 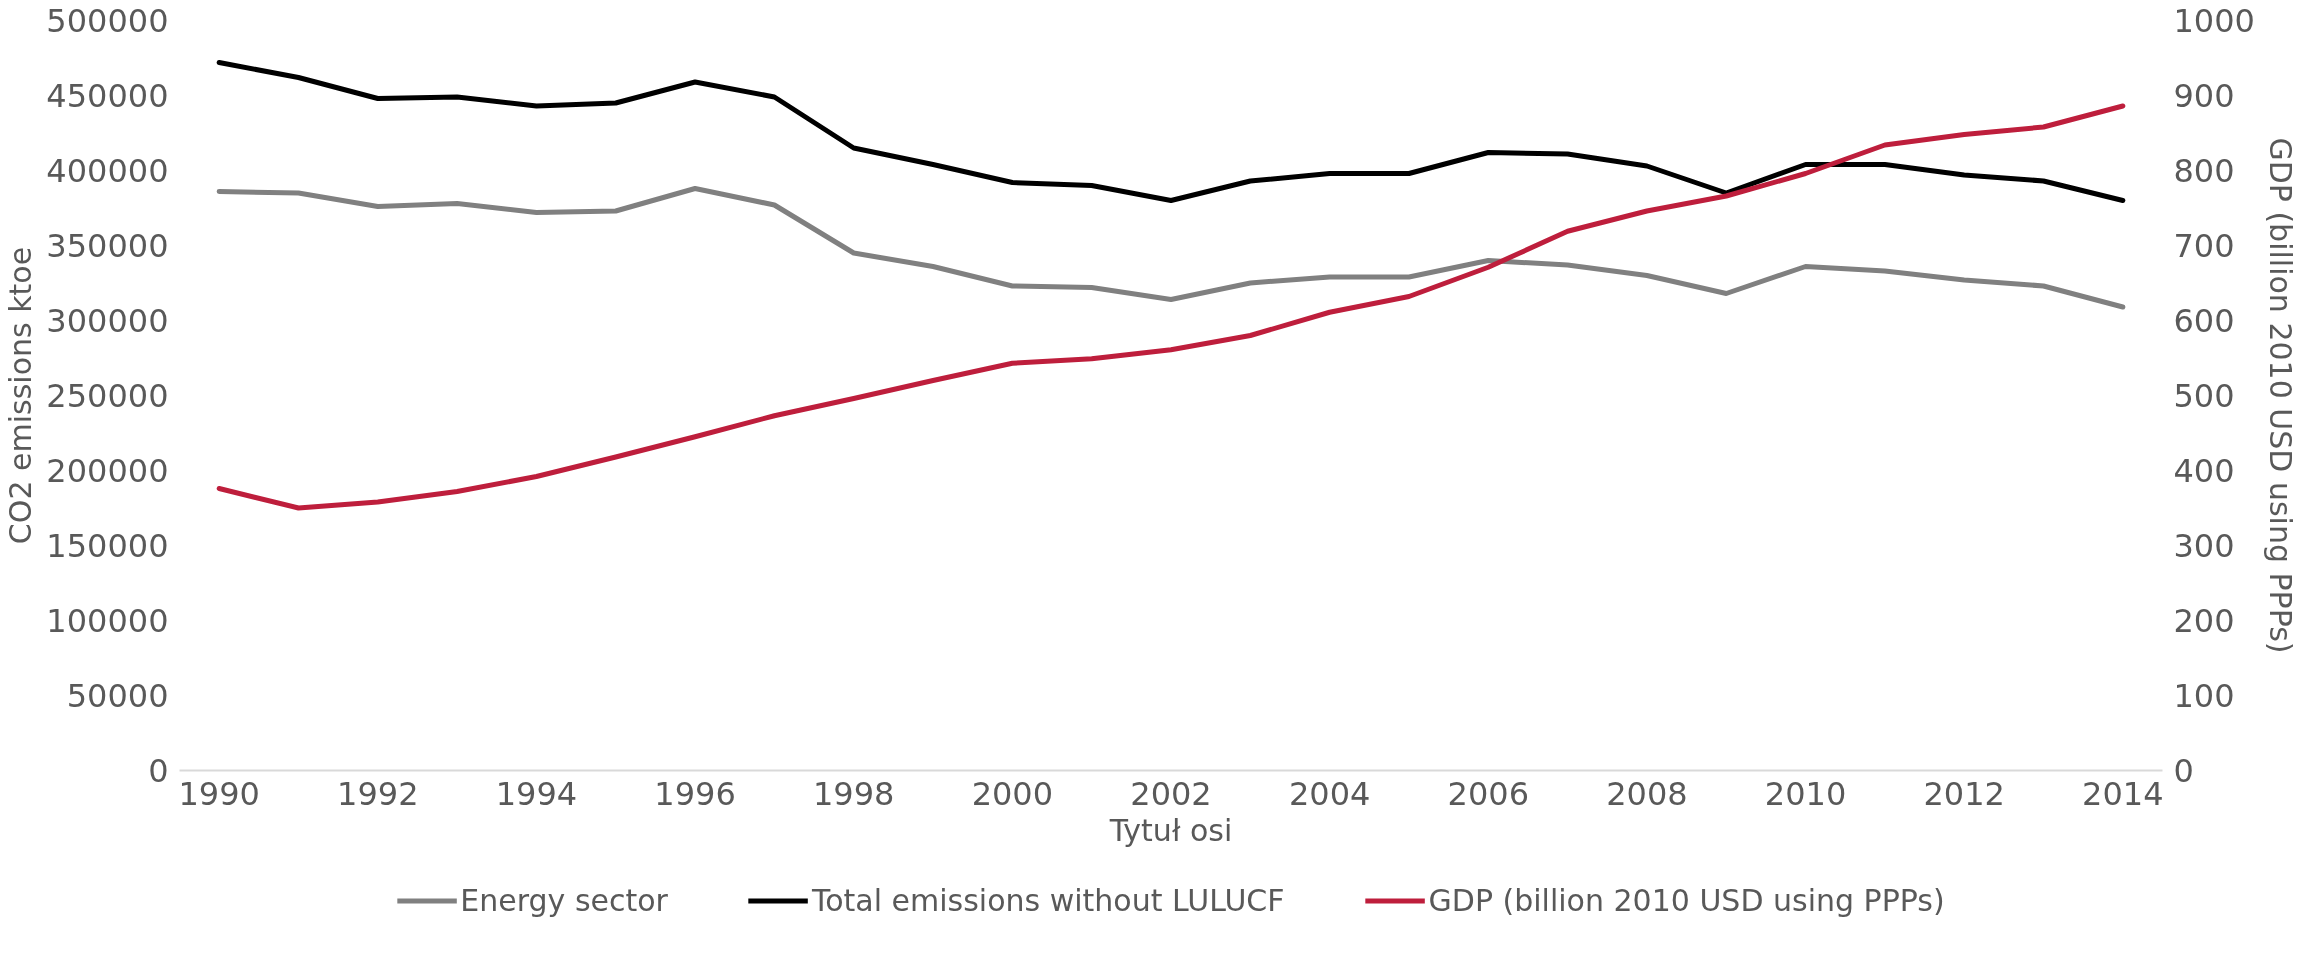 I want to click on x-tick-label: 1990, so click(x=219, y=793).